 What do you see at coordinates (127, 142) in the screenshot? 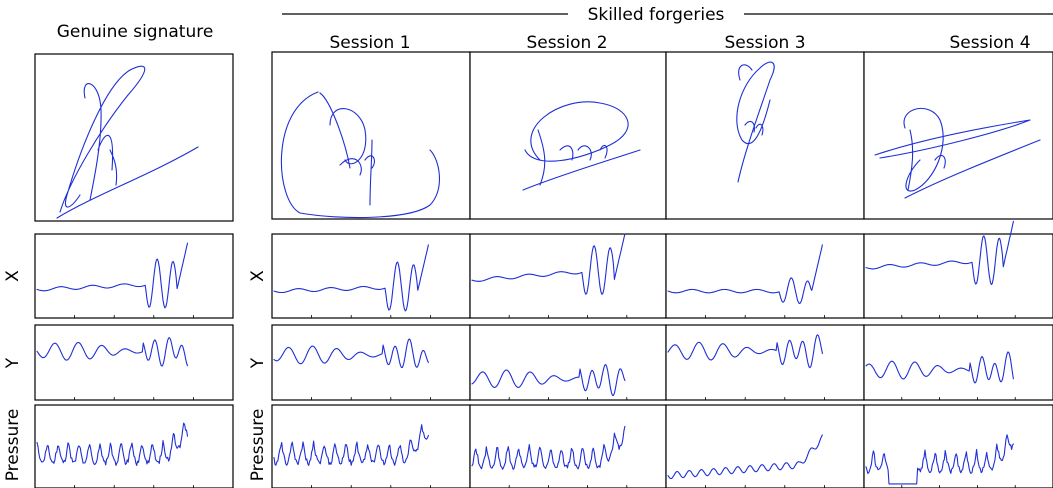
I see `genuine-signature-stroke` at bounding box center [127, 142].